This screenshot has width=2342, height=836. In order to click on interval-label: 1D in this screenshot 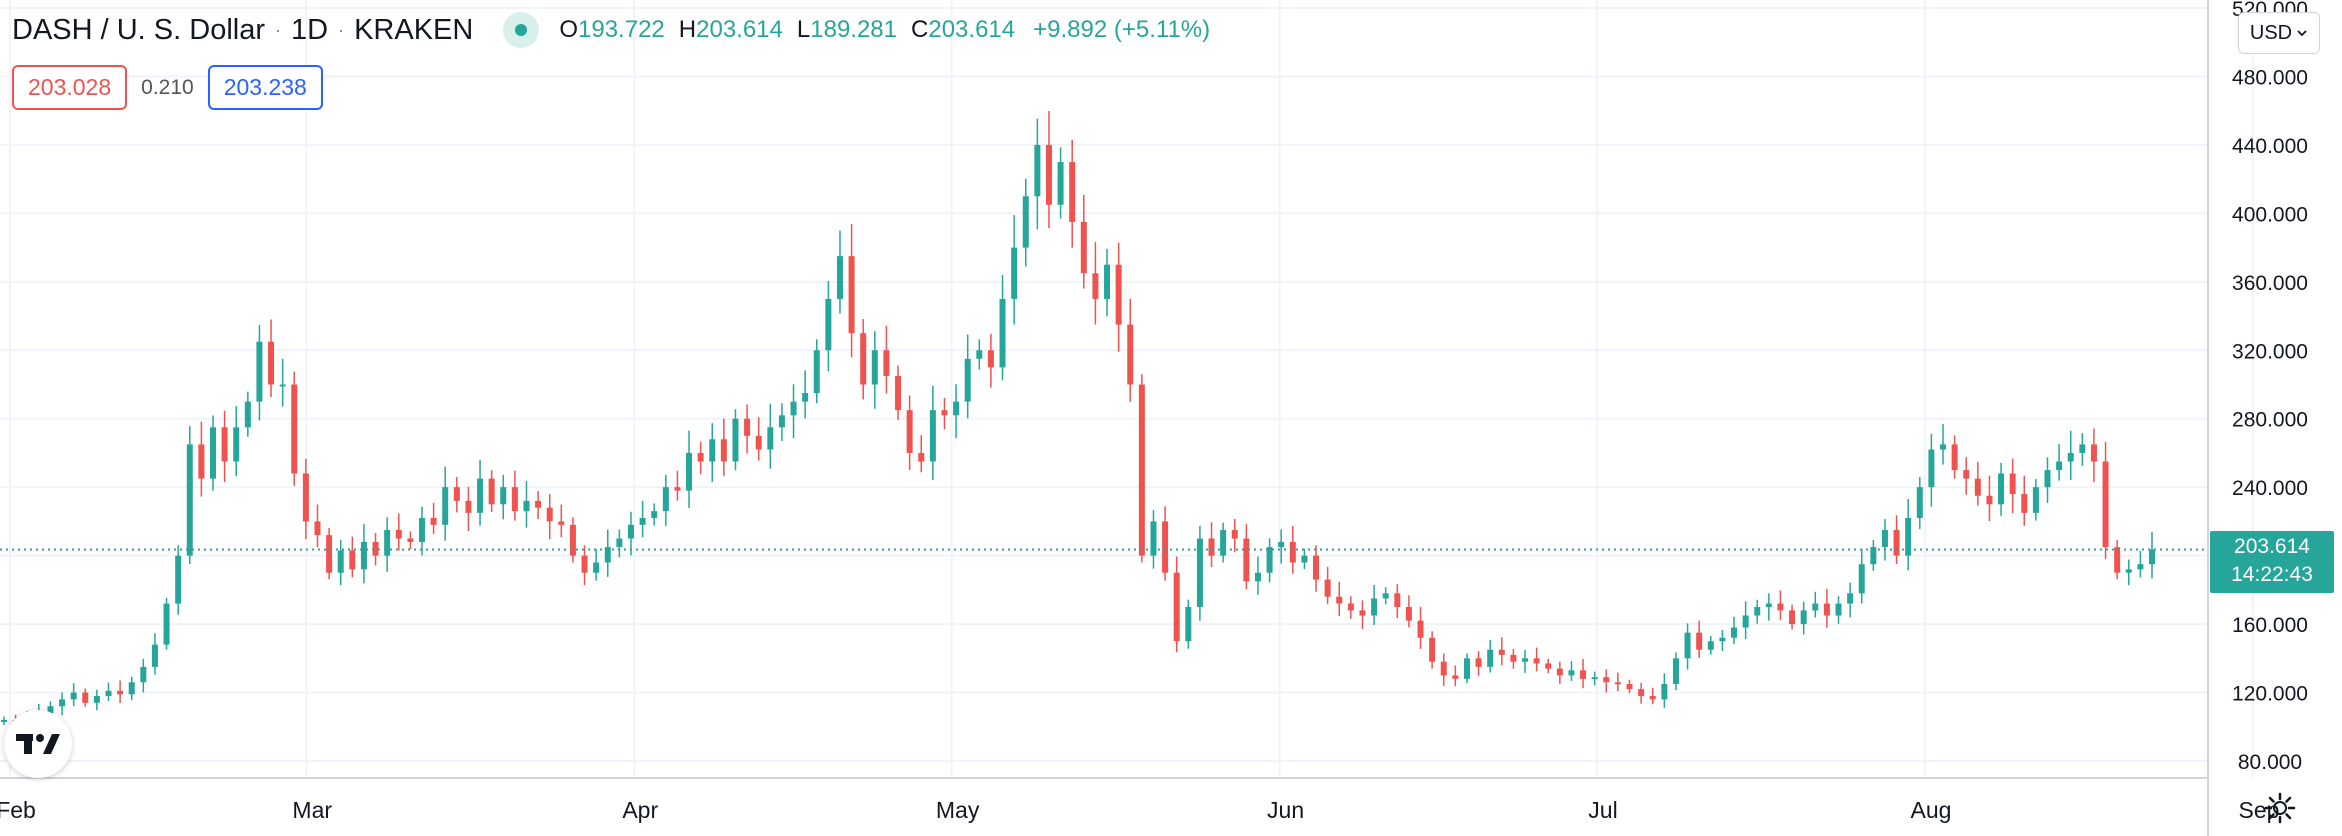, I will do `click(310, 29)`.